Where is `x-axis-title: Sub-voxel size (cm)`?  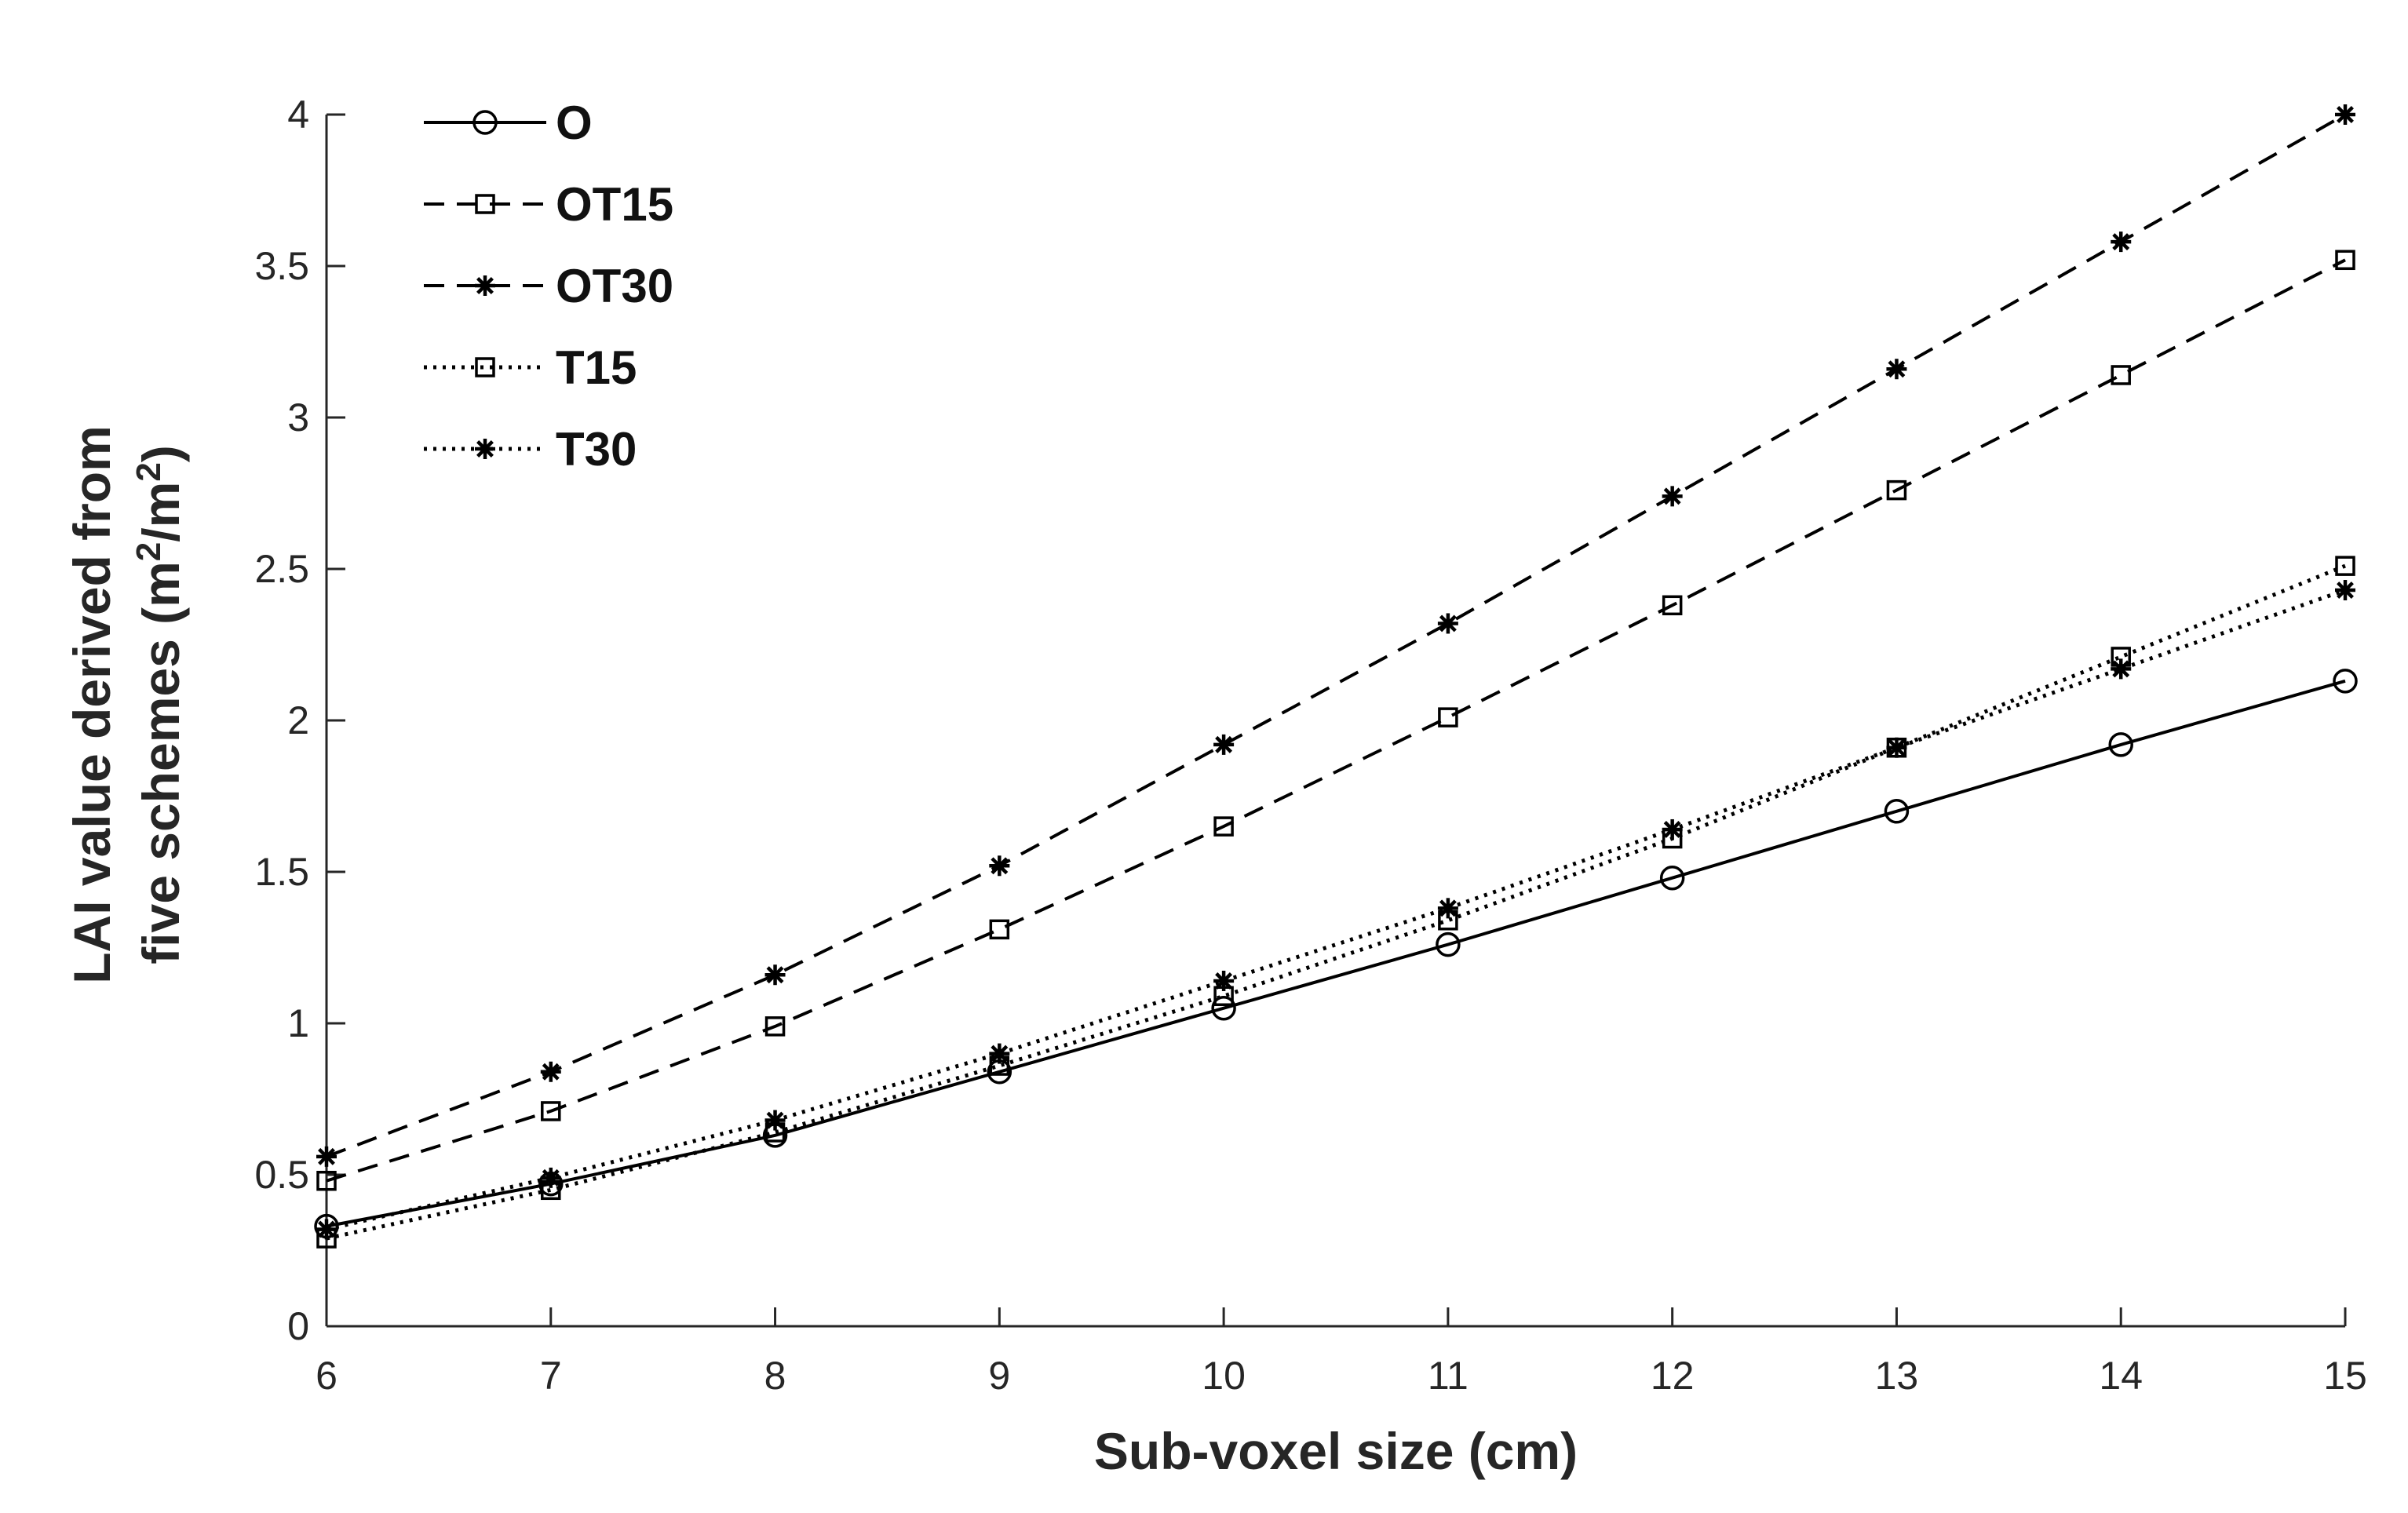 x-axis-title: Sub-voxel size (cm) is located at coordinates (1336, 1451).